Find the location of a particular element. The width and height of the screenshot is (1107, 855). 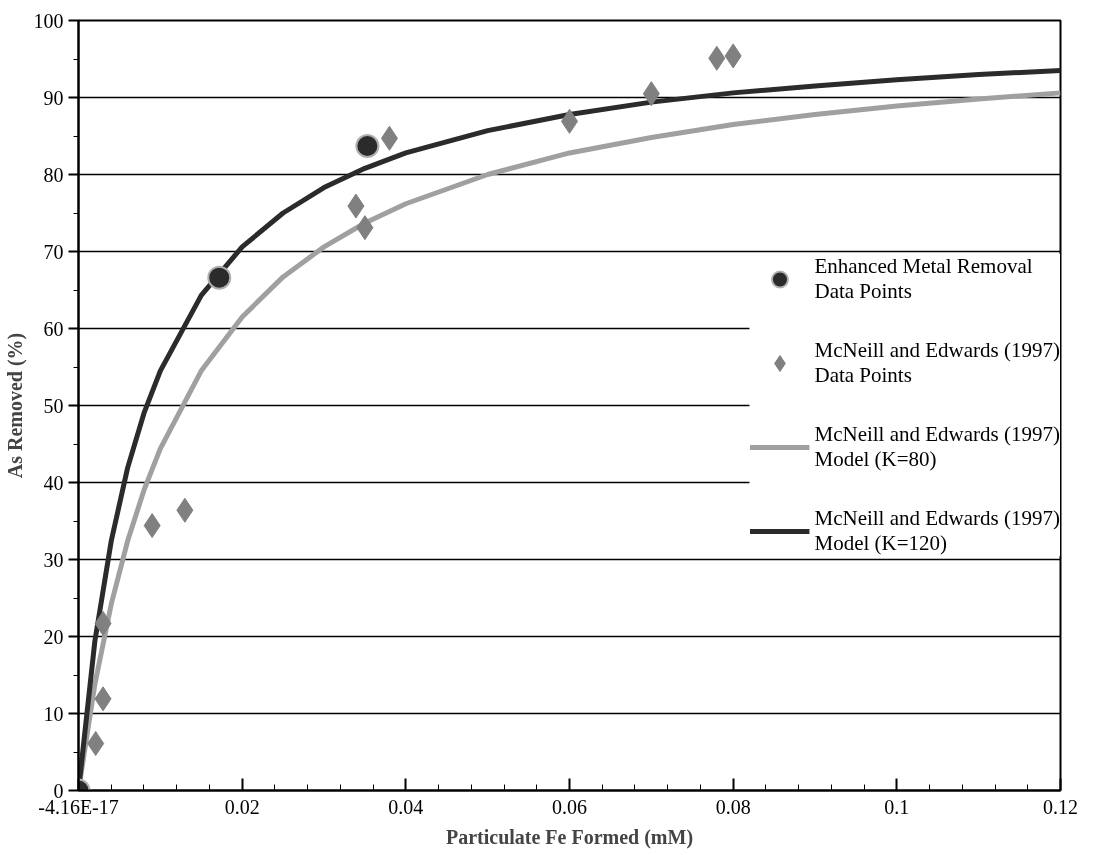

y-tick-label: 100 is located at coordinates (48, 20).